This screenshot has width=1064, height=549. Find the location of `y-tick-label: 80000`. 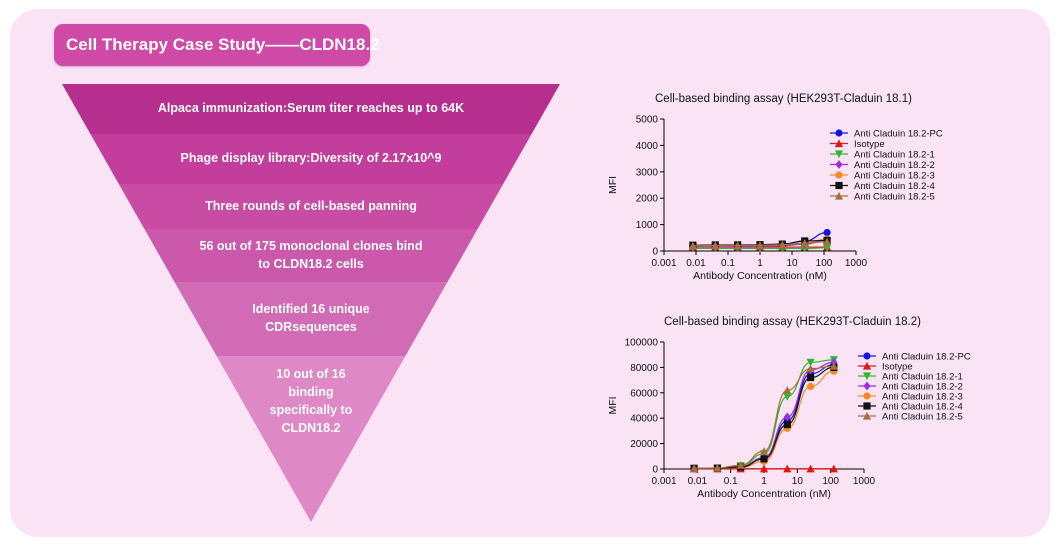

y-tick-label: 80000 is located at coordinates (644, 368).